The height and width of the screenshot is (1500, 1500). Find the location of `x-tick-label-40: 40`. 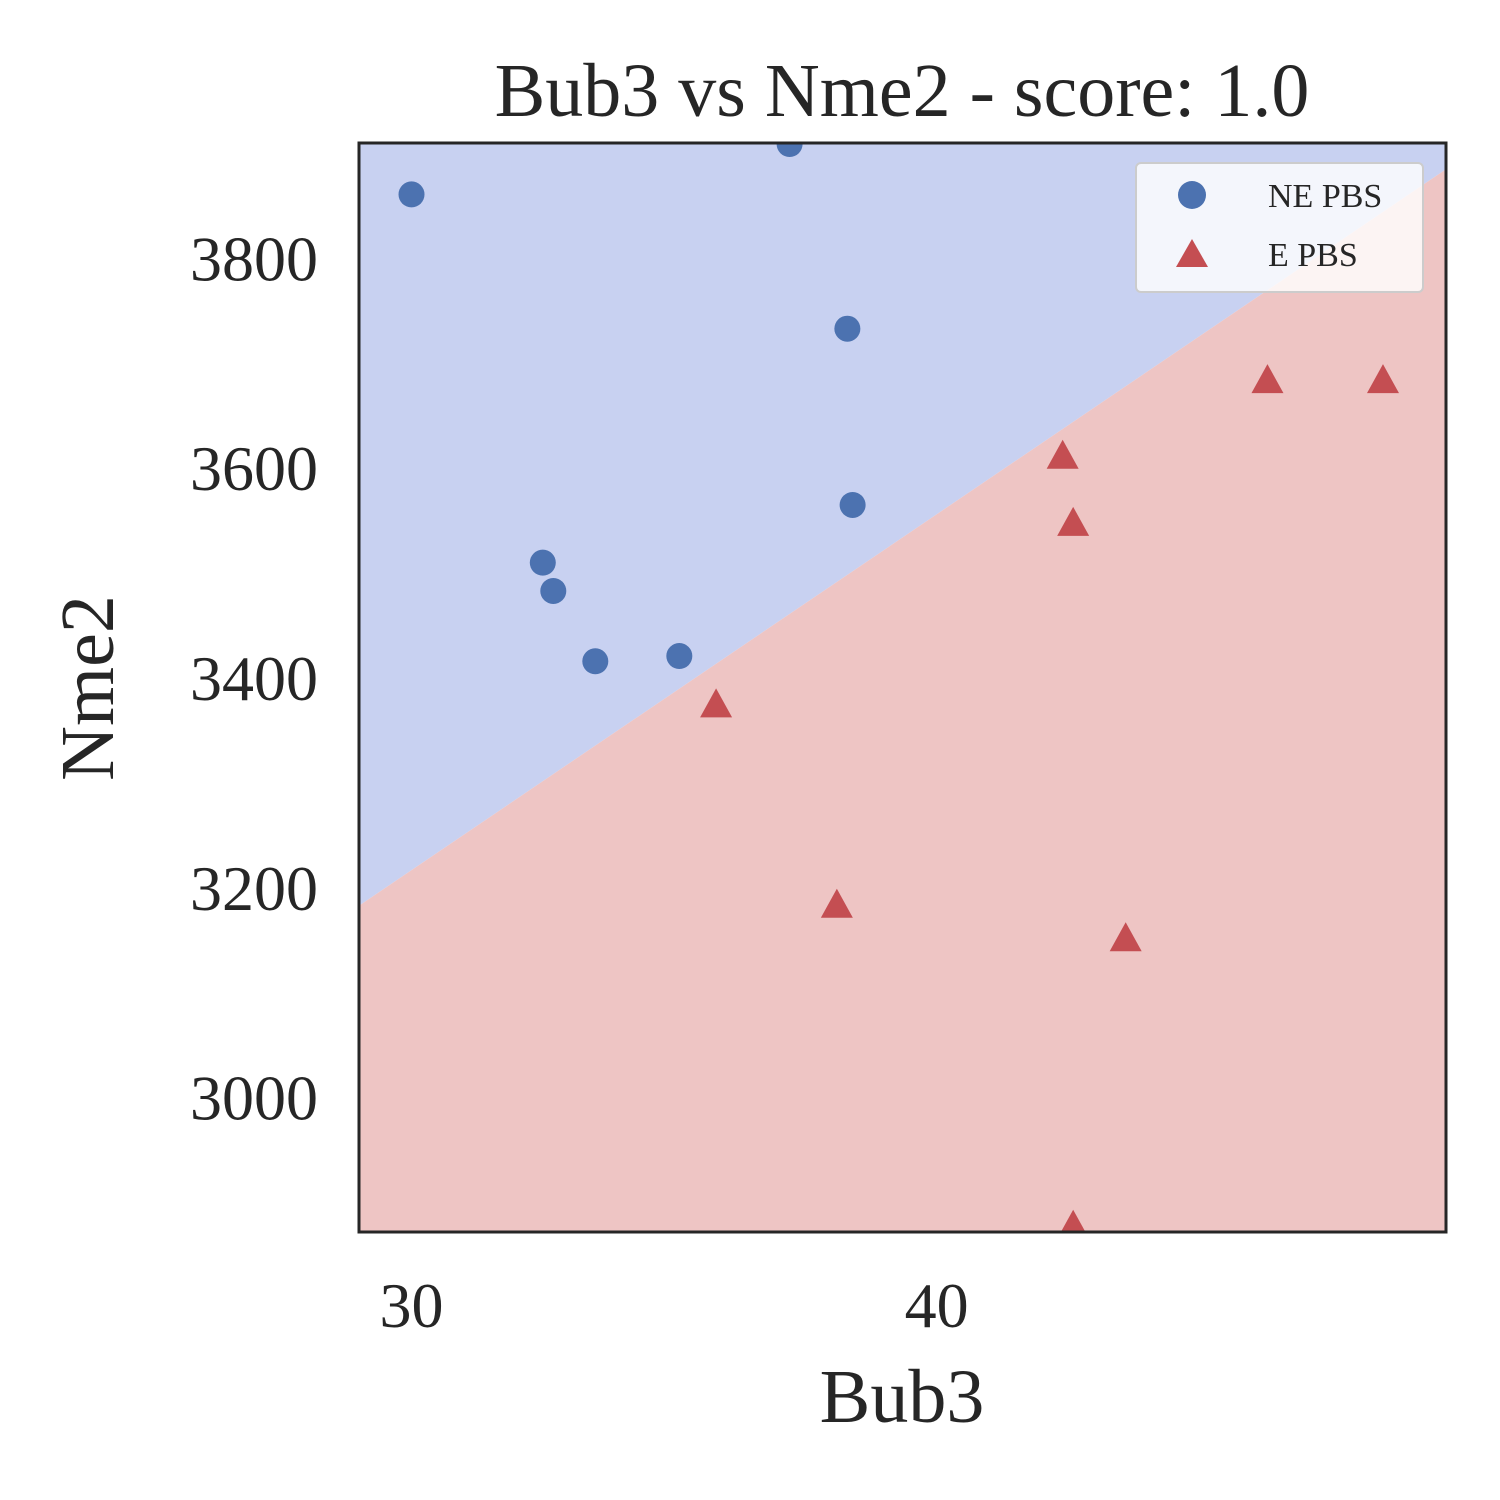

x-tick-label-40: 40 is located at coordinates (937, 1305).